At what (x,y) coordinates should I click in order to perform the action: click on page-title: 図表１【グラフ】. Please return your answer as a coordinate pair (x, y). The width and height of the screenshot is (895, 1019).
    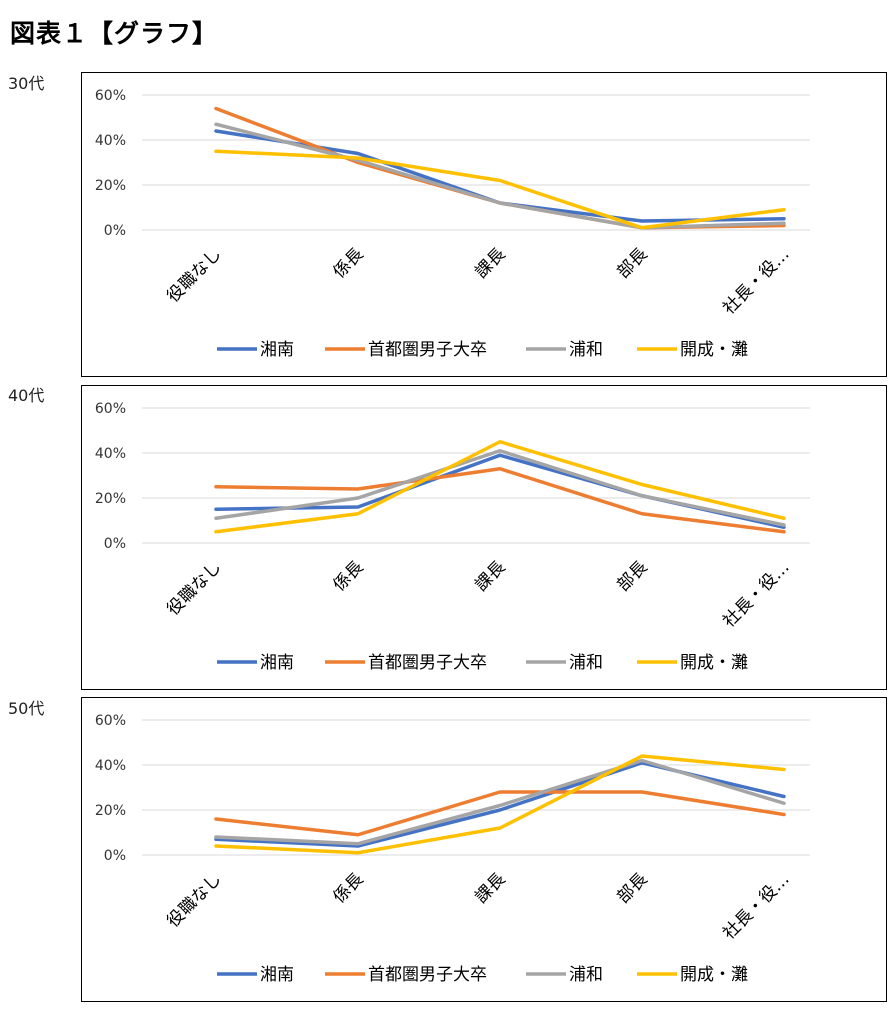
    Looking at the image, I should click on (114, 33).